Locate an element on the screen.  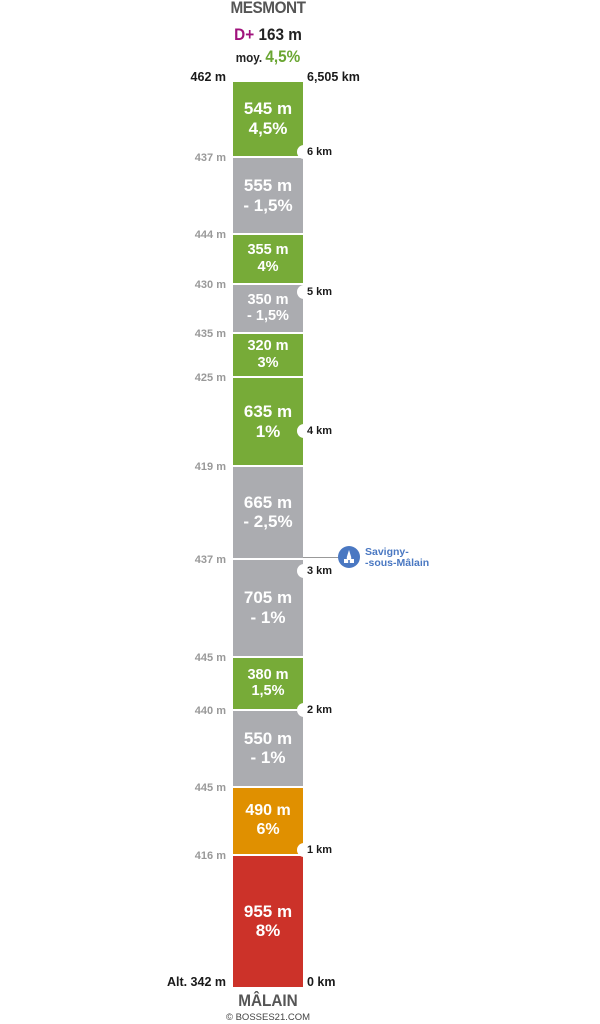
segment-9: 350 m- 1,5% is located at coordinates (268, 309).